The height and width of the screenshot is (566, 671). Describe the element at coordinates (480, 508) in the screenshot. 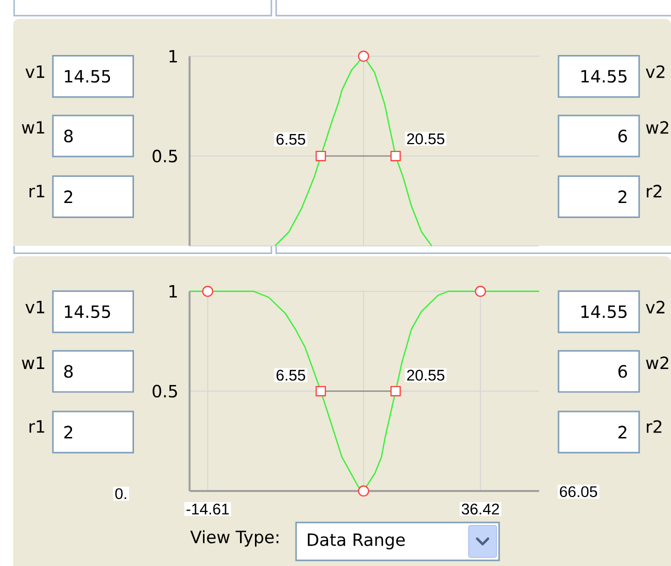

I see `x-tick-label: 36.42` at that location.